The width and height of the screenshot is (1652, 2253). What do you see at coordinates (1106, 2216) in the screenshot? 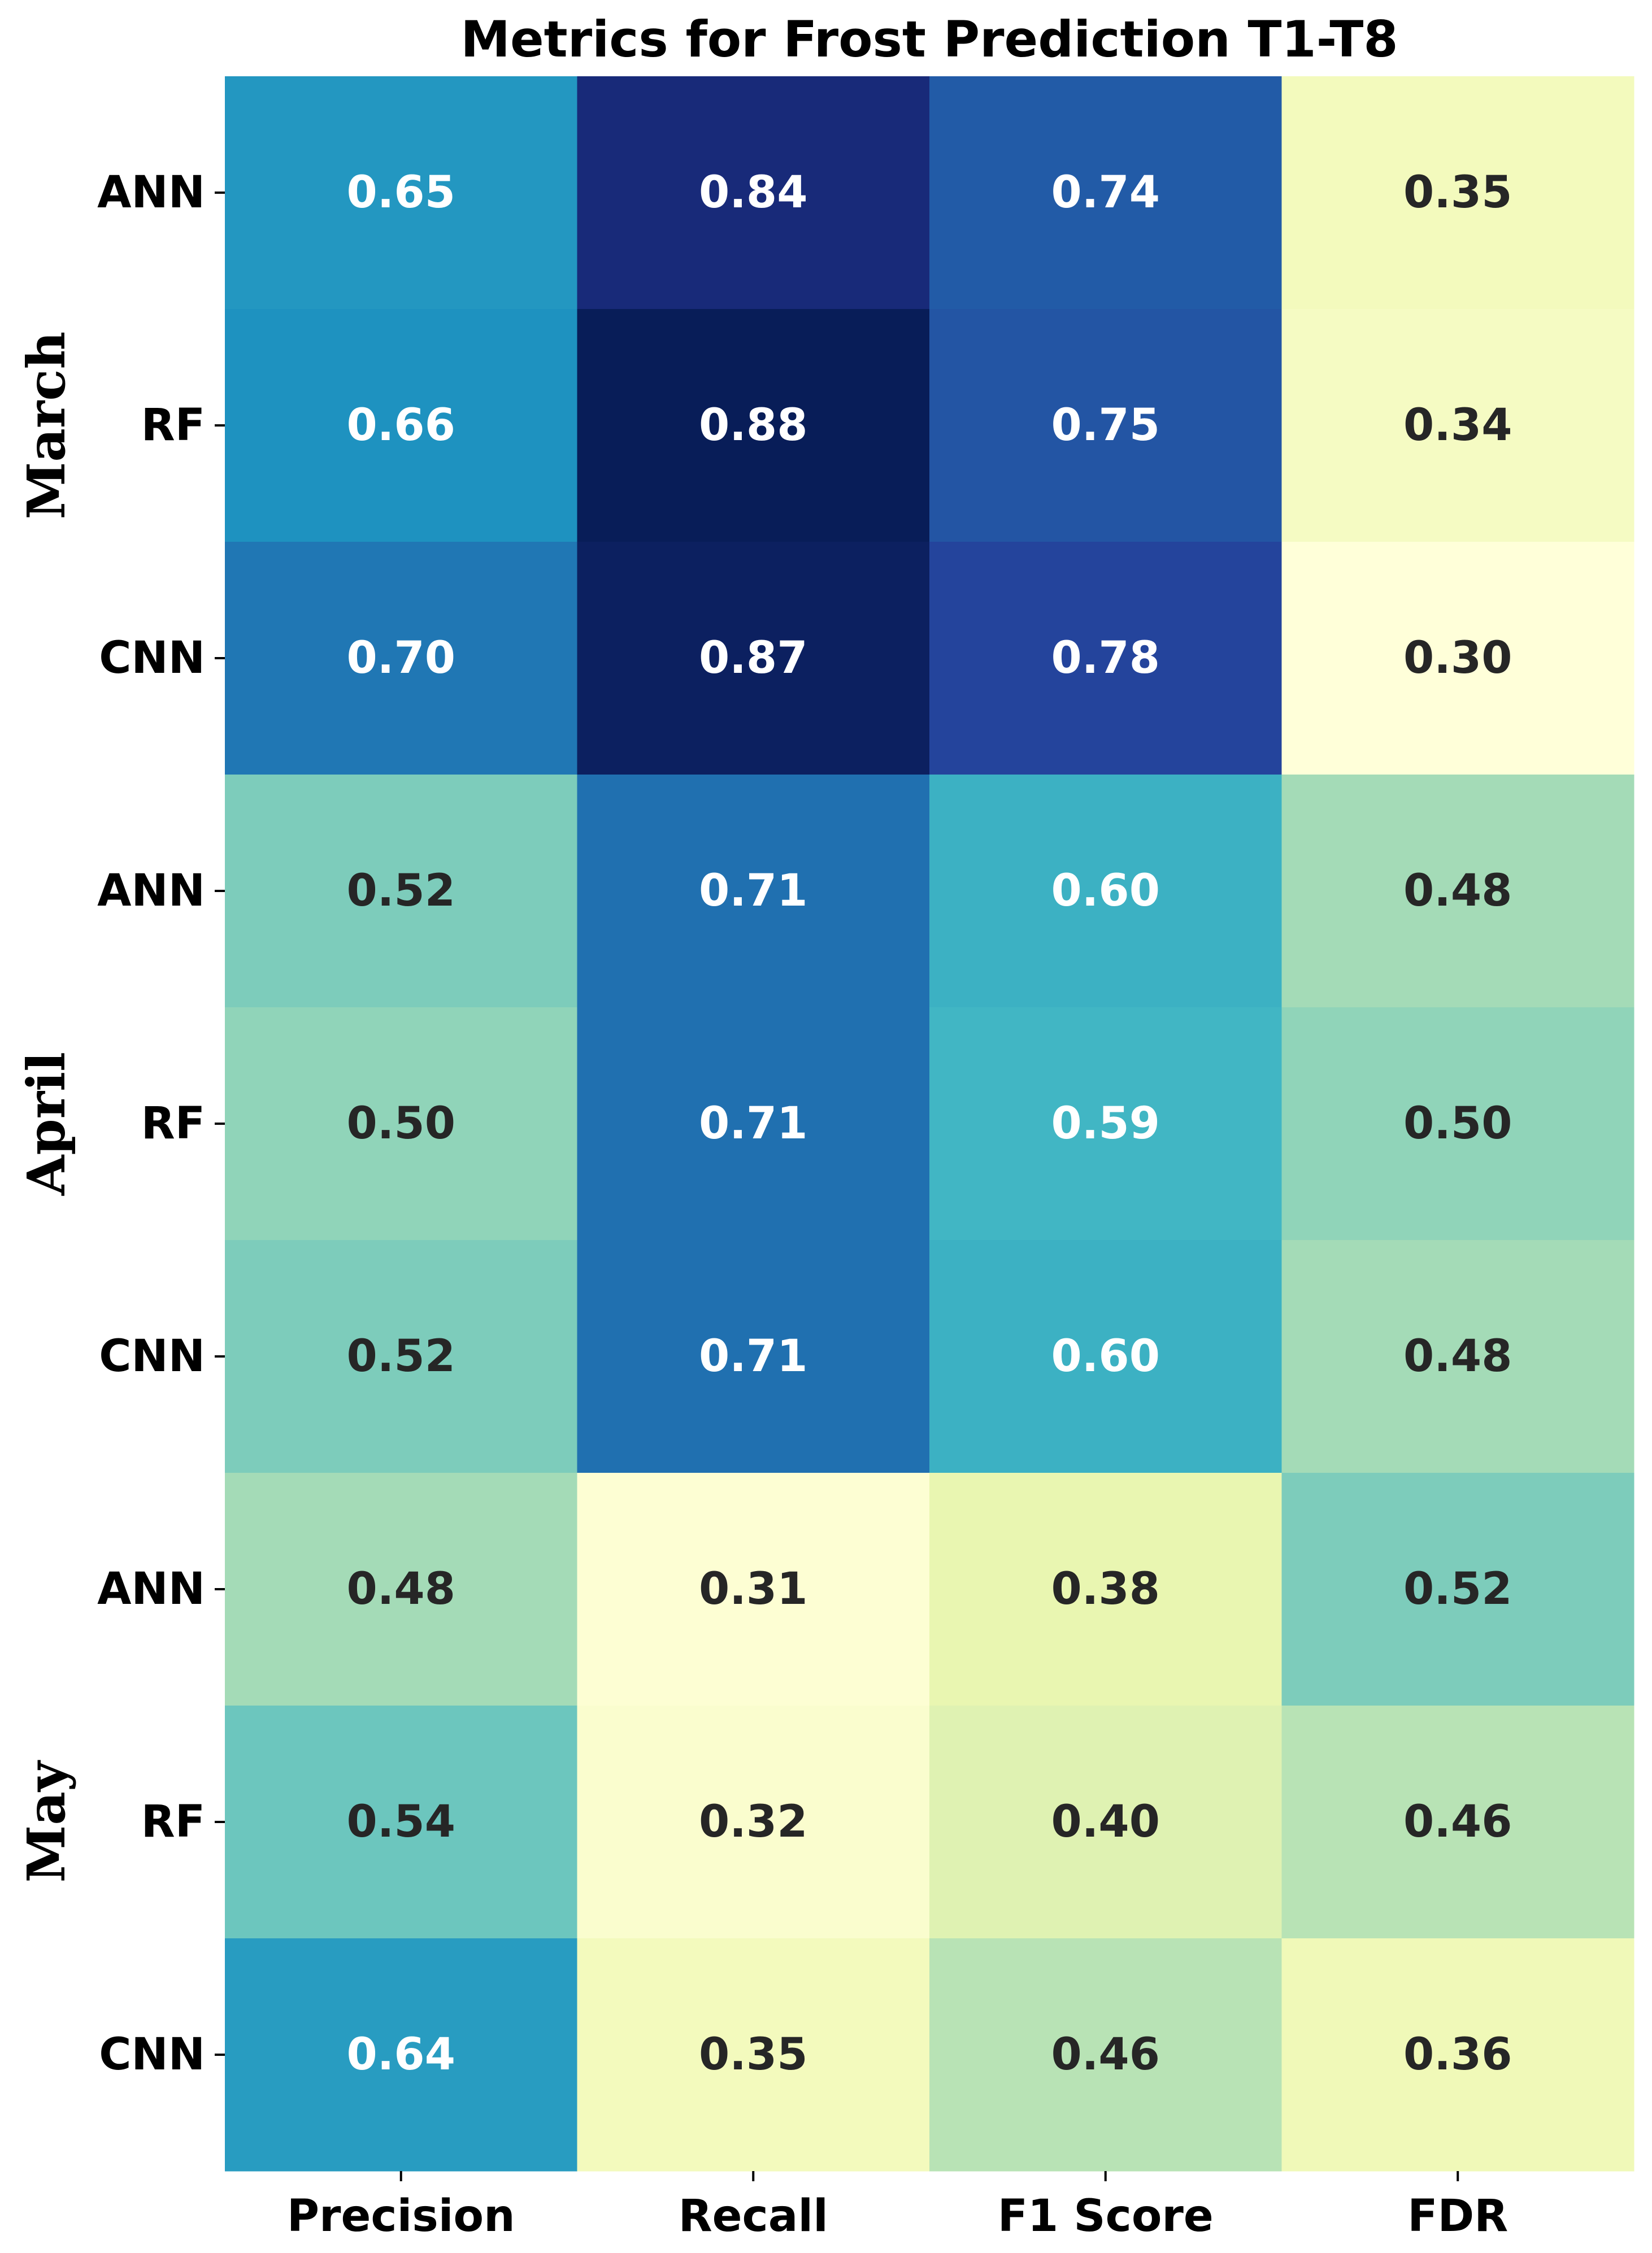
I see `column-tick-label: F1 Score` at bounding box center [1106, 2216].